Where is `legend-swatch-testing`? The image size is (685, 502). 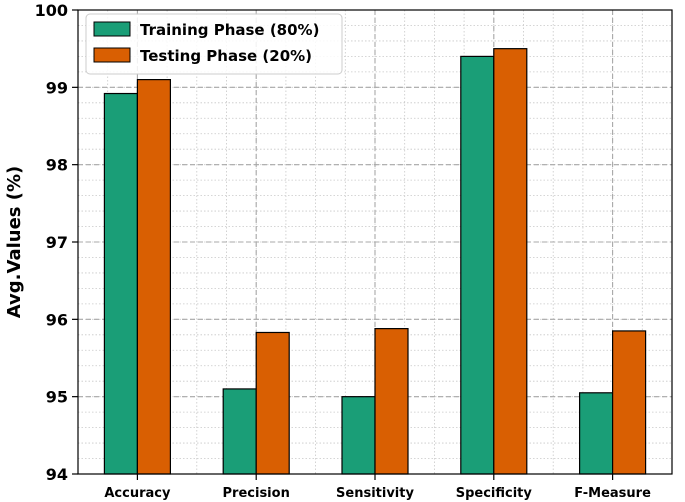
legend-swatch-testing is located at coordinates (112, 55).